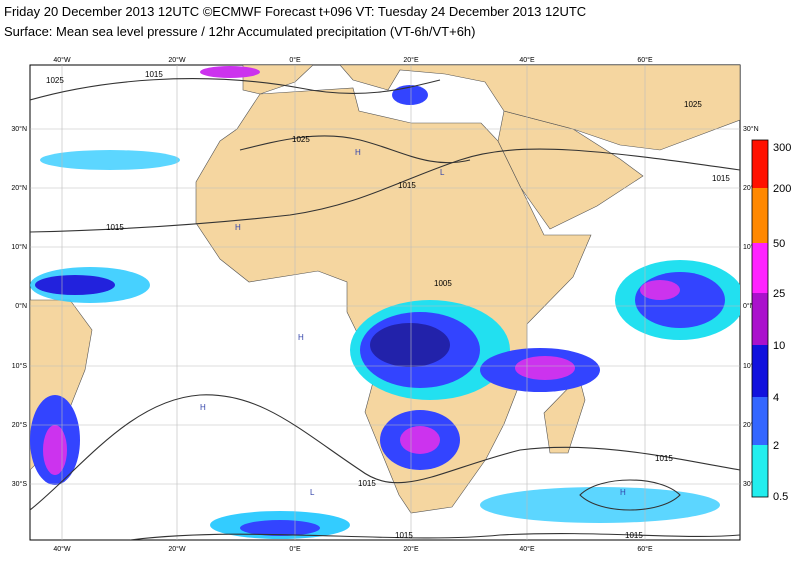 This screenshot has width=800, height=563. Describe the element at coordinates (780, 497) in the screenshot. I see `colorbar-label: 0.5` at that location.